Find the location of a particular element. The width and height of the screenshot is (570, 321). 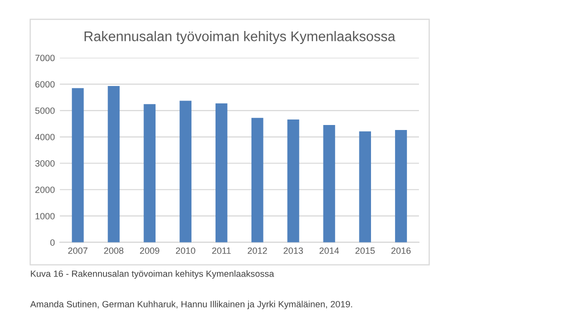

x-tick-label: 2007 is located at coordinates (78, 250).